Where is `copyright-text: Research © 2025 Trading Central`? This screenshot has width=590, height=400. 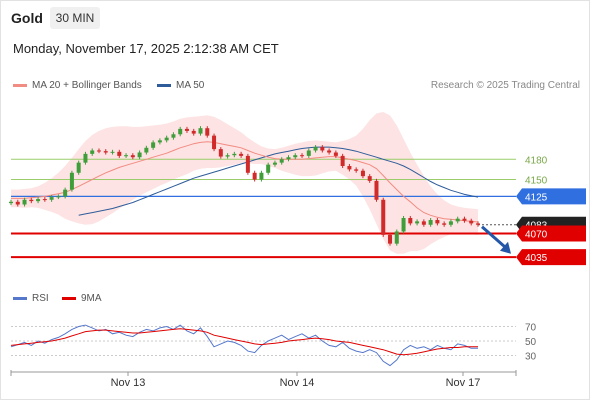 copyright-text: Research © 2025 Trading Central is located at coordinates (505, 85).